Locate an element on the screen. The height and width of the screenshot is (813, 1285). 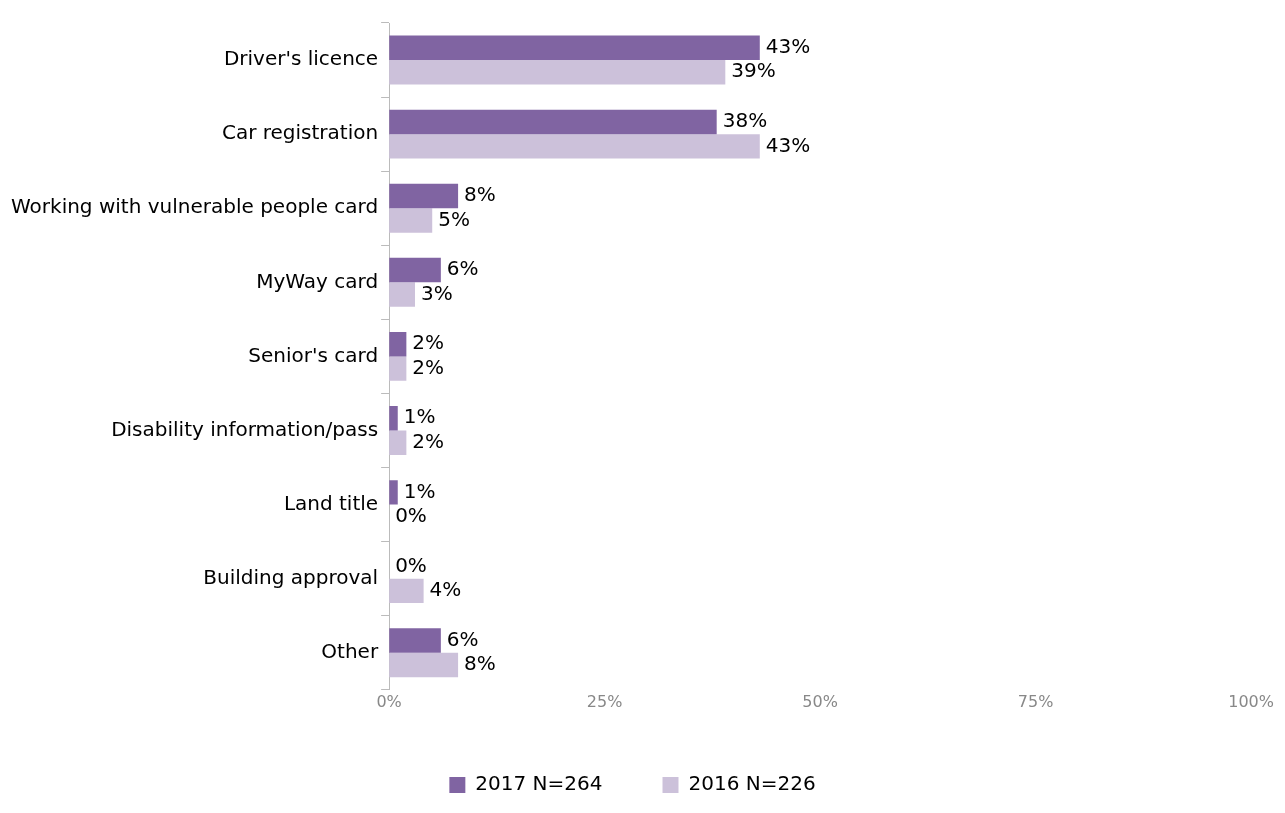
legend-label: 2017 N=264 is located at coordinates (539, 783).